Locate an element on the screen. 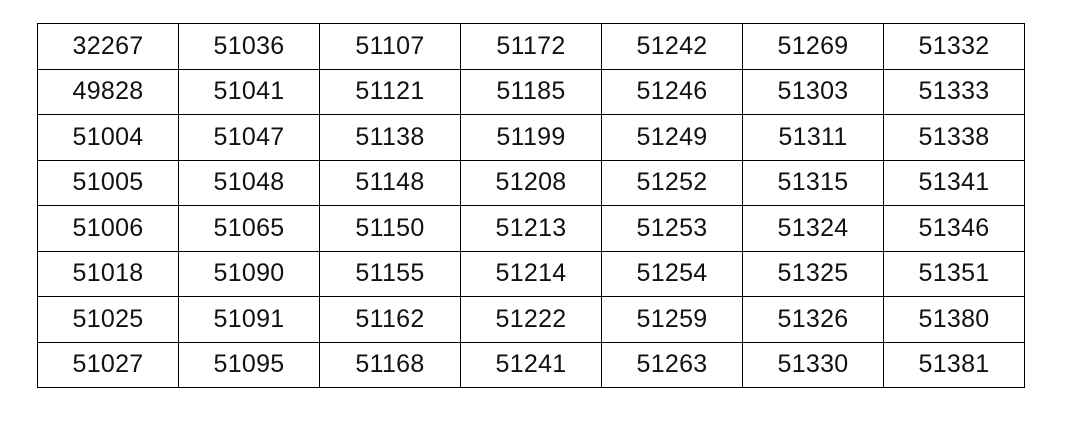 Image resolution: width=1067 pixels, height=425 pixels. table-cell: 51121 is located at coordinates (390, 91).